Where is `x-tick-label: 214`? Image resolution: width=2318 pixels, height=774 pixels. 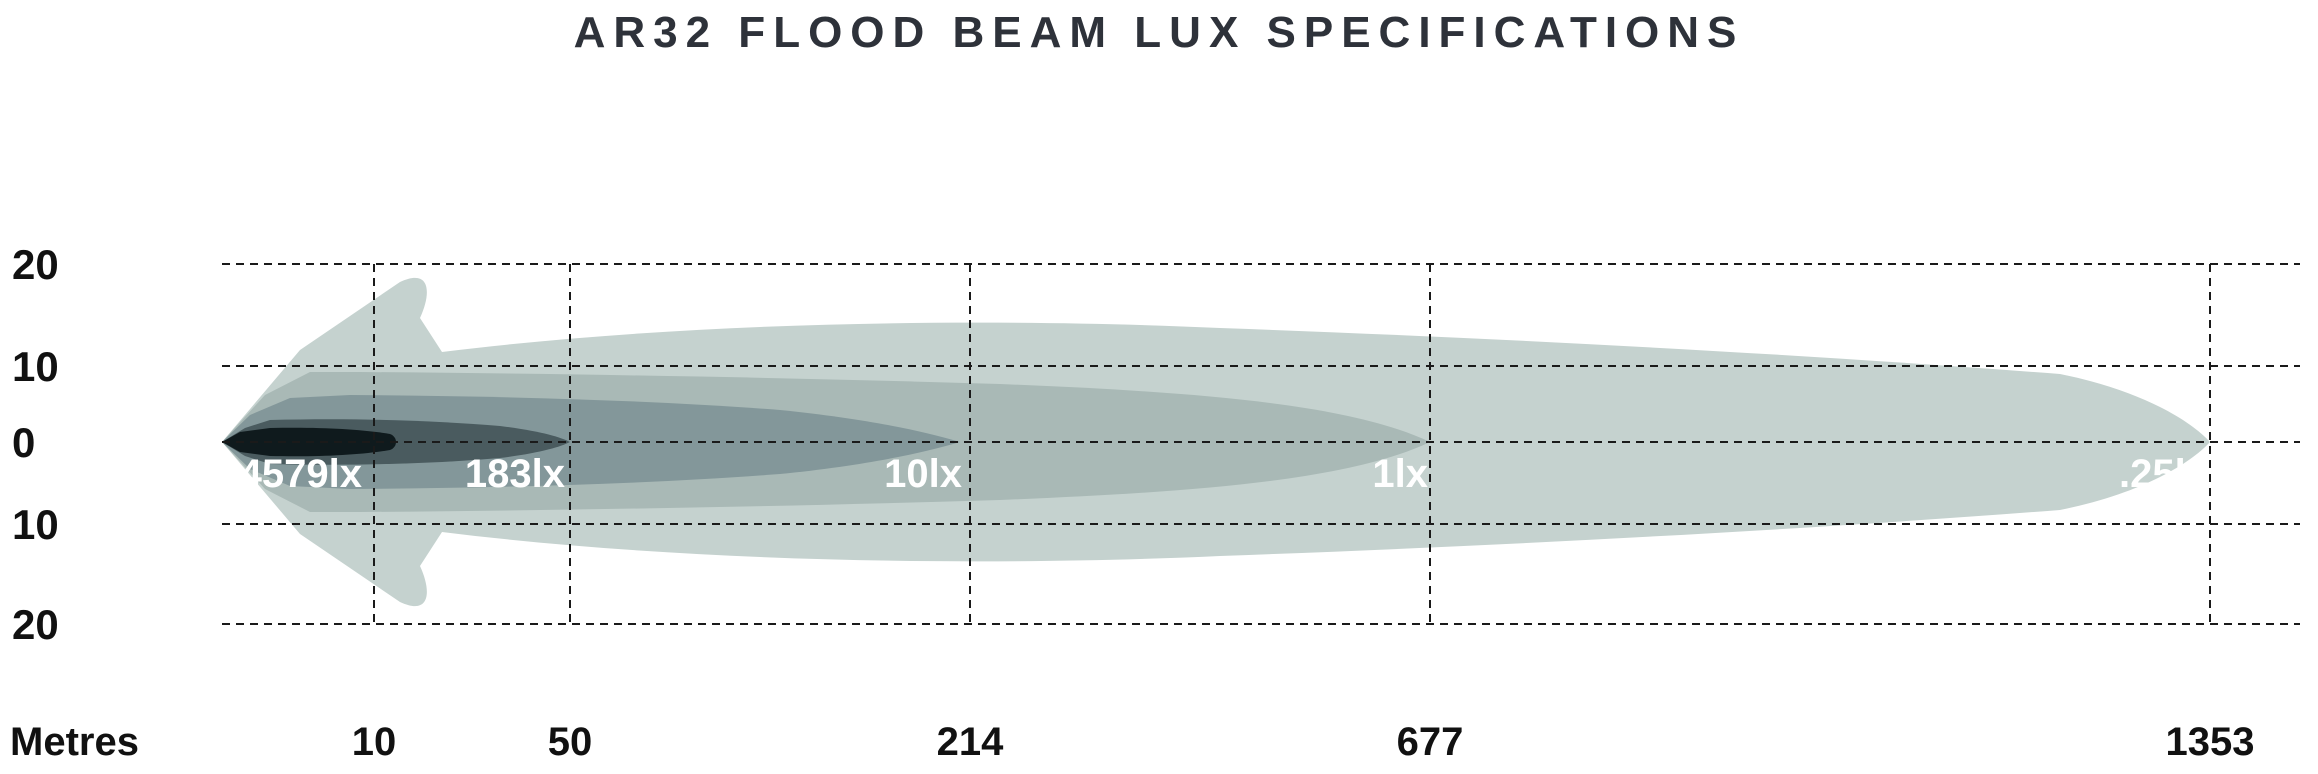 x-tick-label: 214 is located at coordinates (970, 742).